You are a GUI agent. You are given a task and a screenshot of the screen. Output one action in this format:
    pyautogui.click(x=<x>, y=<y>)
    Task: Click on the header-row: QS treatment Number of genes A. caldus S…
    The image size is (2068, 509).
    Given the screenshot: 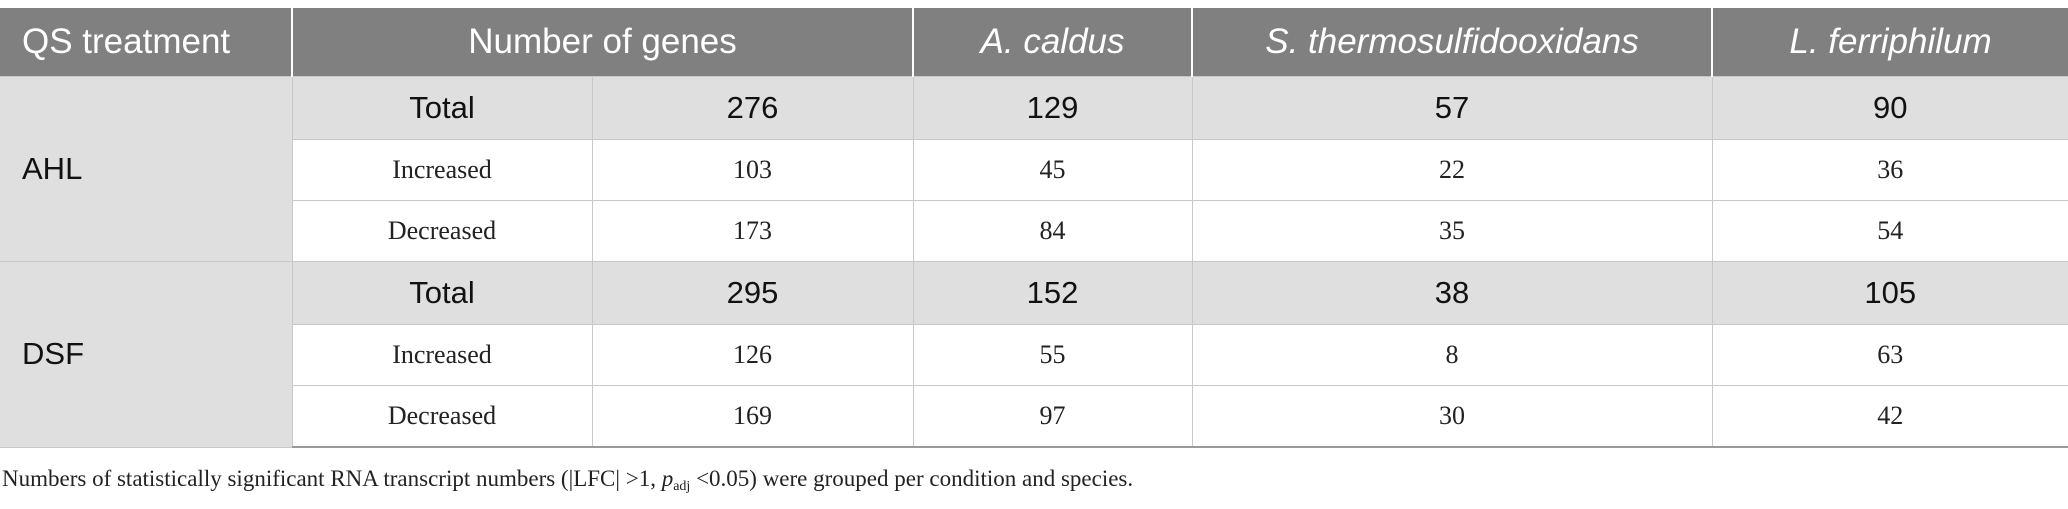 What is the action you would take?
    pyautogui.click(x=1034, y=42)
    